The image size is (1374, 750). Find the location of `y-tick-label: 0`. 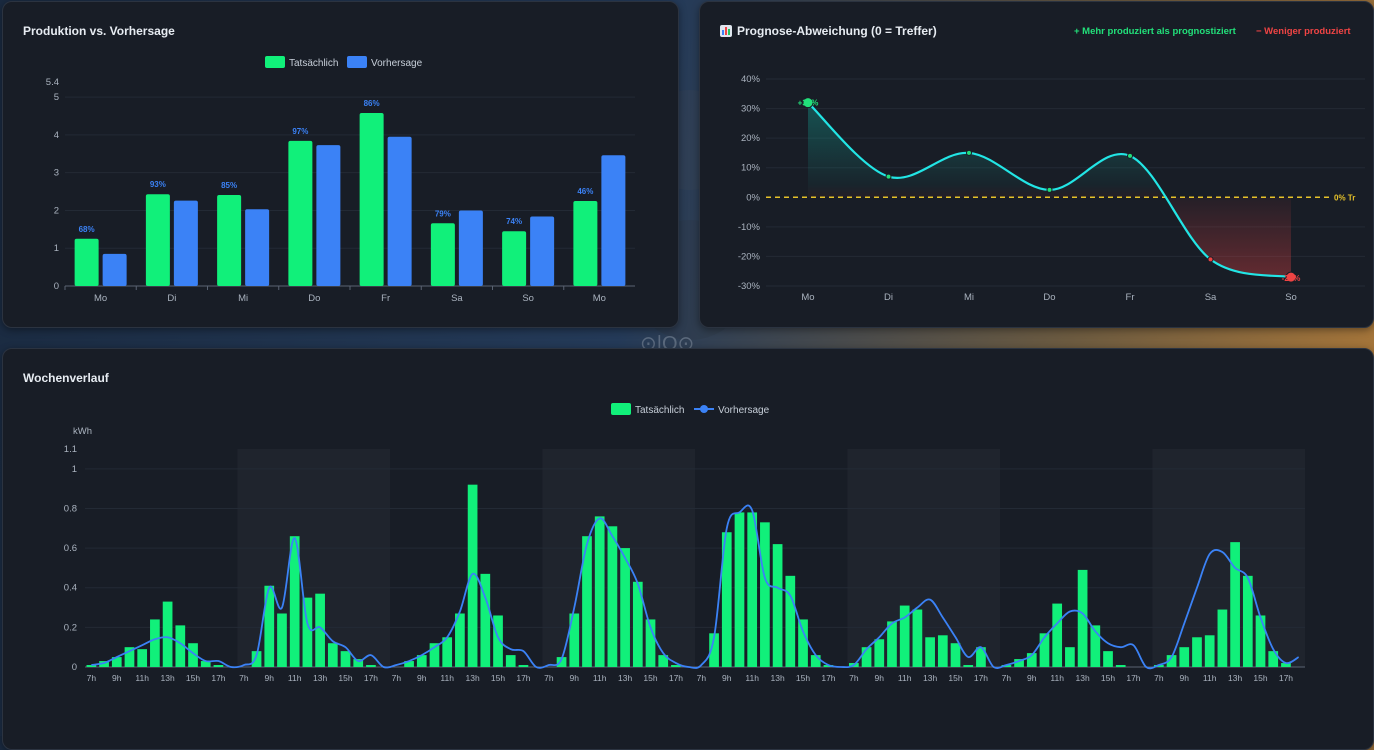

y-tick-label: 0 is located at coordinates (56, 286).